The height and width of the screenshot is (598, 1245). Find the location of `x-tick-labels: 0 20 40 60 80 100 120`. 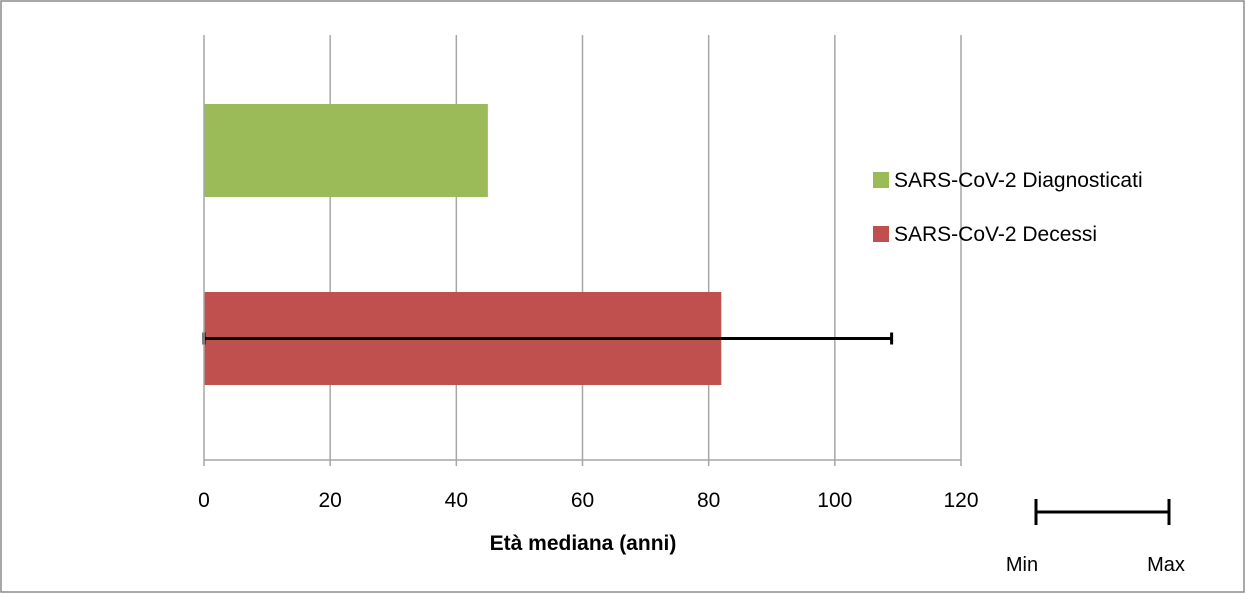

x-tick-labels: 0 20 40 60 80 100 120 is located at coordinates (588, 500).